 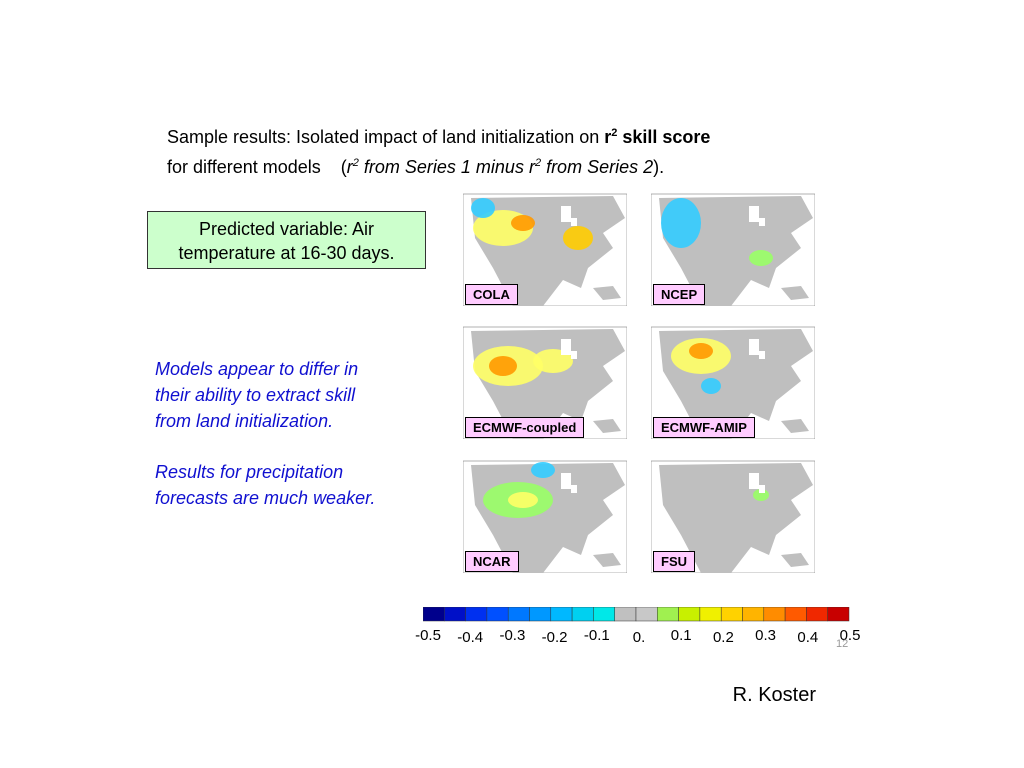 I want to click on colorbar-label: -0.2, so click(x=554, y=637).